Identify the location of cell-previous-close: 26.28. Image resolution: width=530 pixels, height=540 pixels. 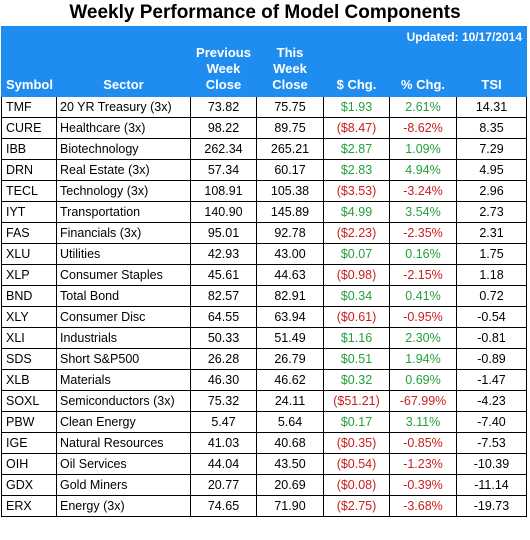
(223, 359).